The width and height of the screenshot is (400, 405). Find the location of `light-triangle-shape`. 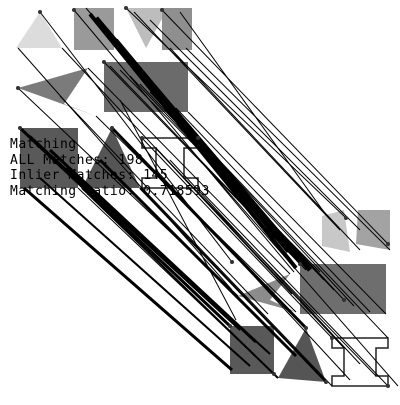

light-triangle-shape is located at coordinates (39, 30).